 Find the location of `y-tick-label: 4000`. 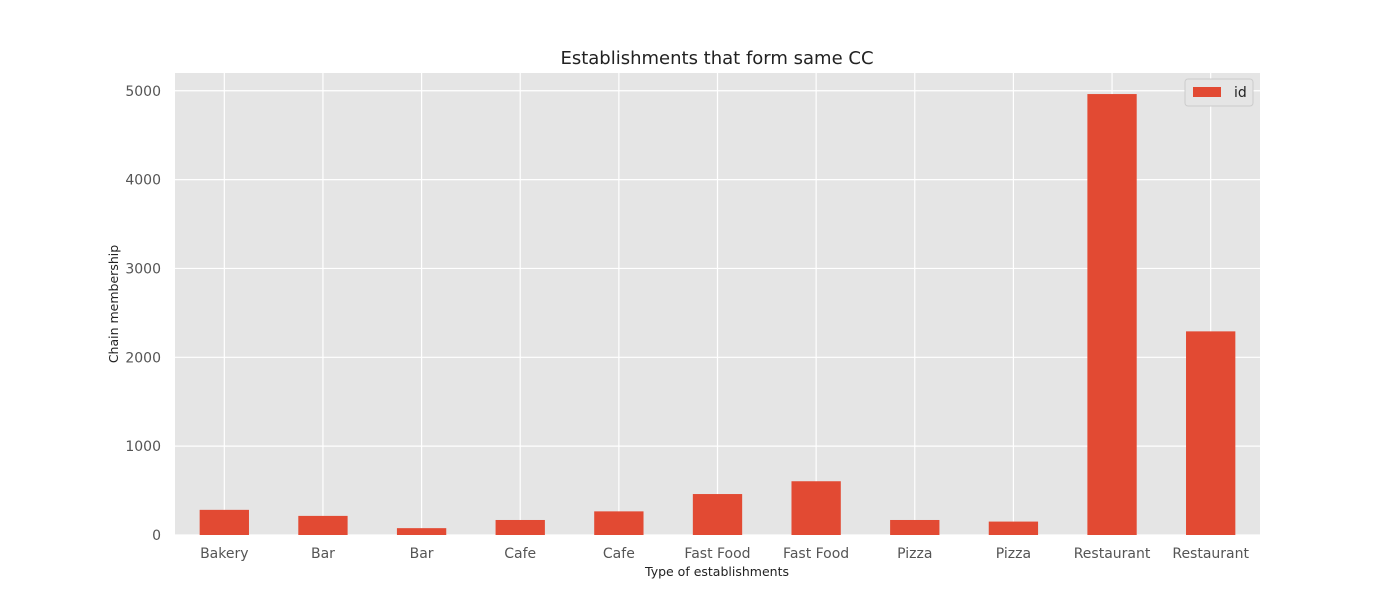

y-tick-label: 4000 is located at coordinates (143, 181).